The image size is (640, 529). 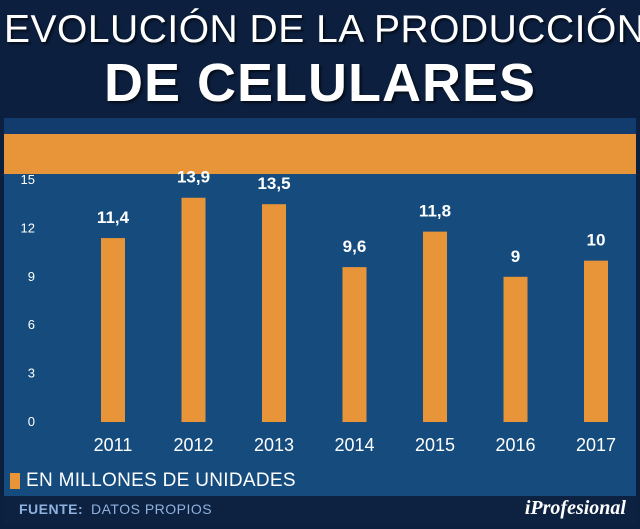 What do you see at coordinates (28, 227) in the screenshot?
I see `y-tick-label: 12` at bounding box center [28, 227].